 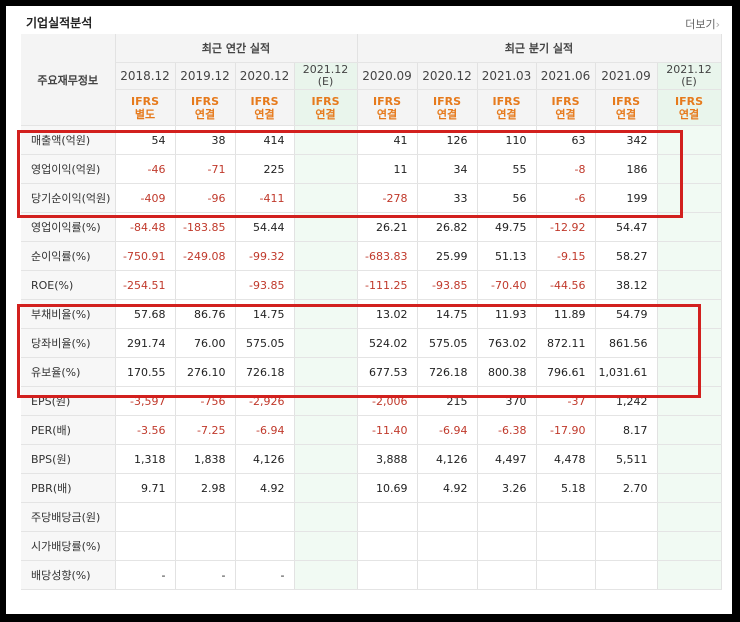 I want to click on table-cell: 1,242, so click(x=626, y=401).